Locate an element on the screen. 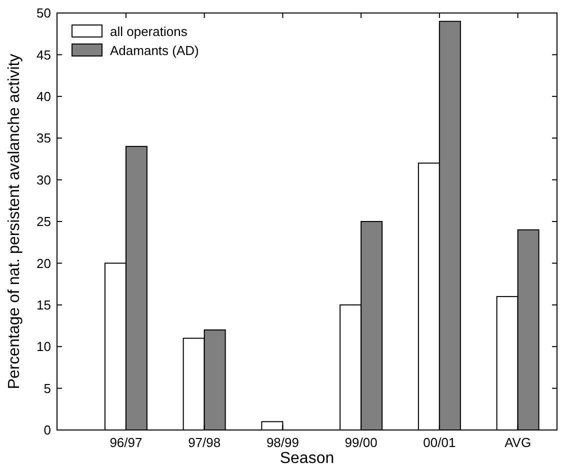 Image resolution: width=564 pixels, height=466 pixels. x-tick-label: 99/00 is located at coordinates (361, 442).